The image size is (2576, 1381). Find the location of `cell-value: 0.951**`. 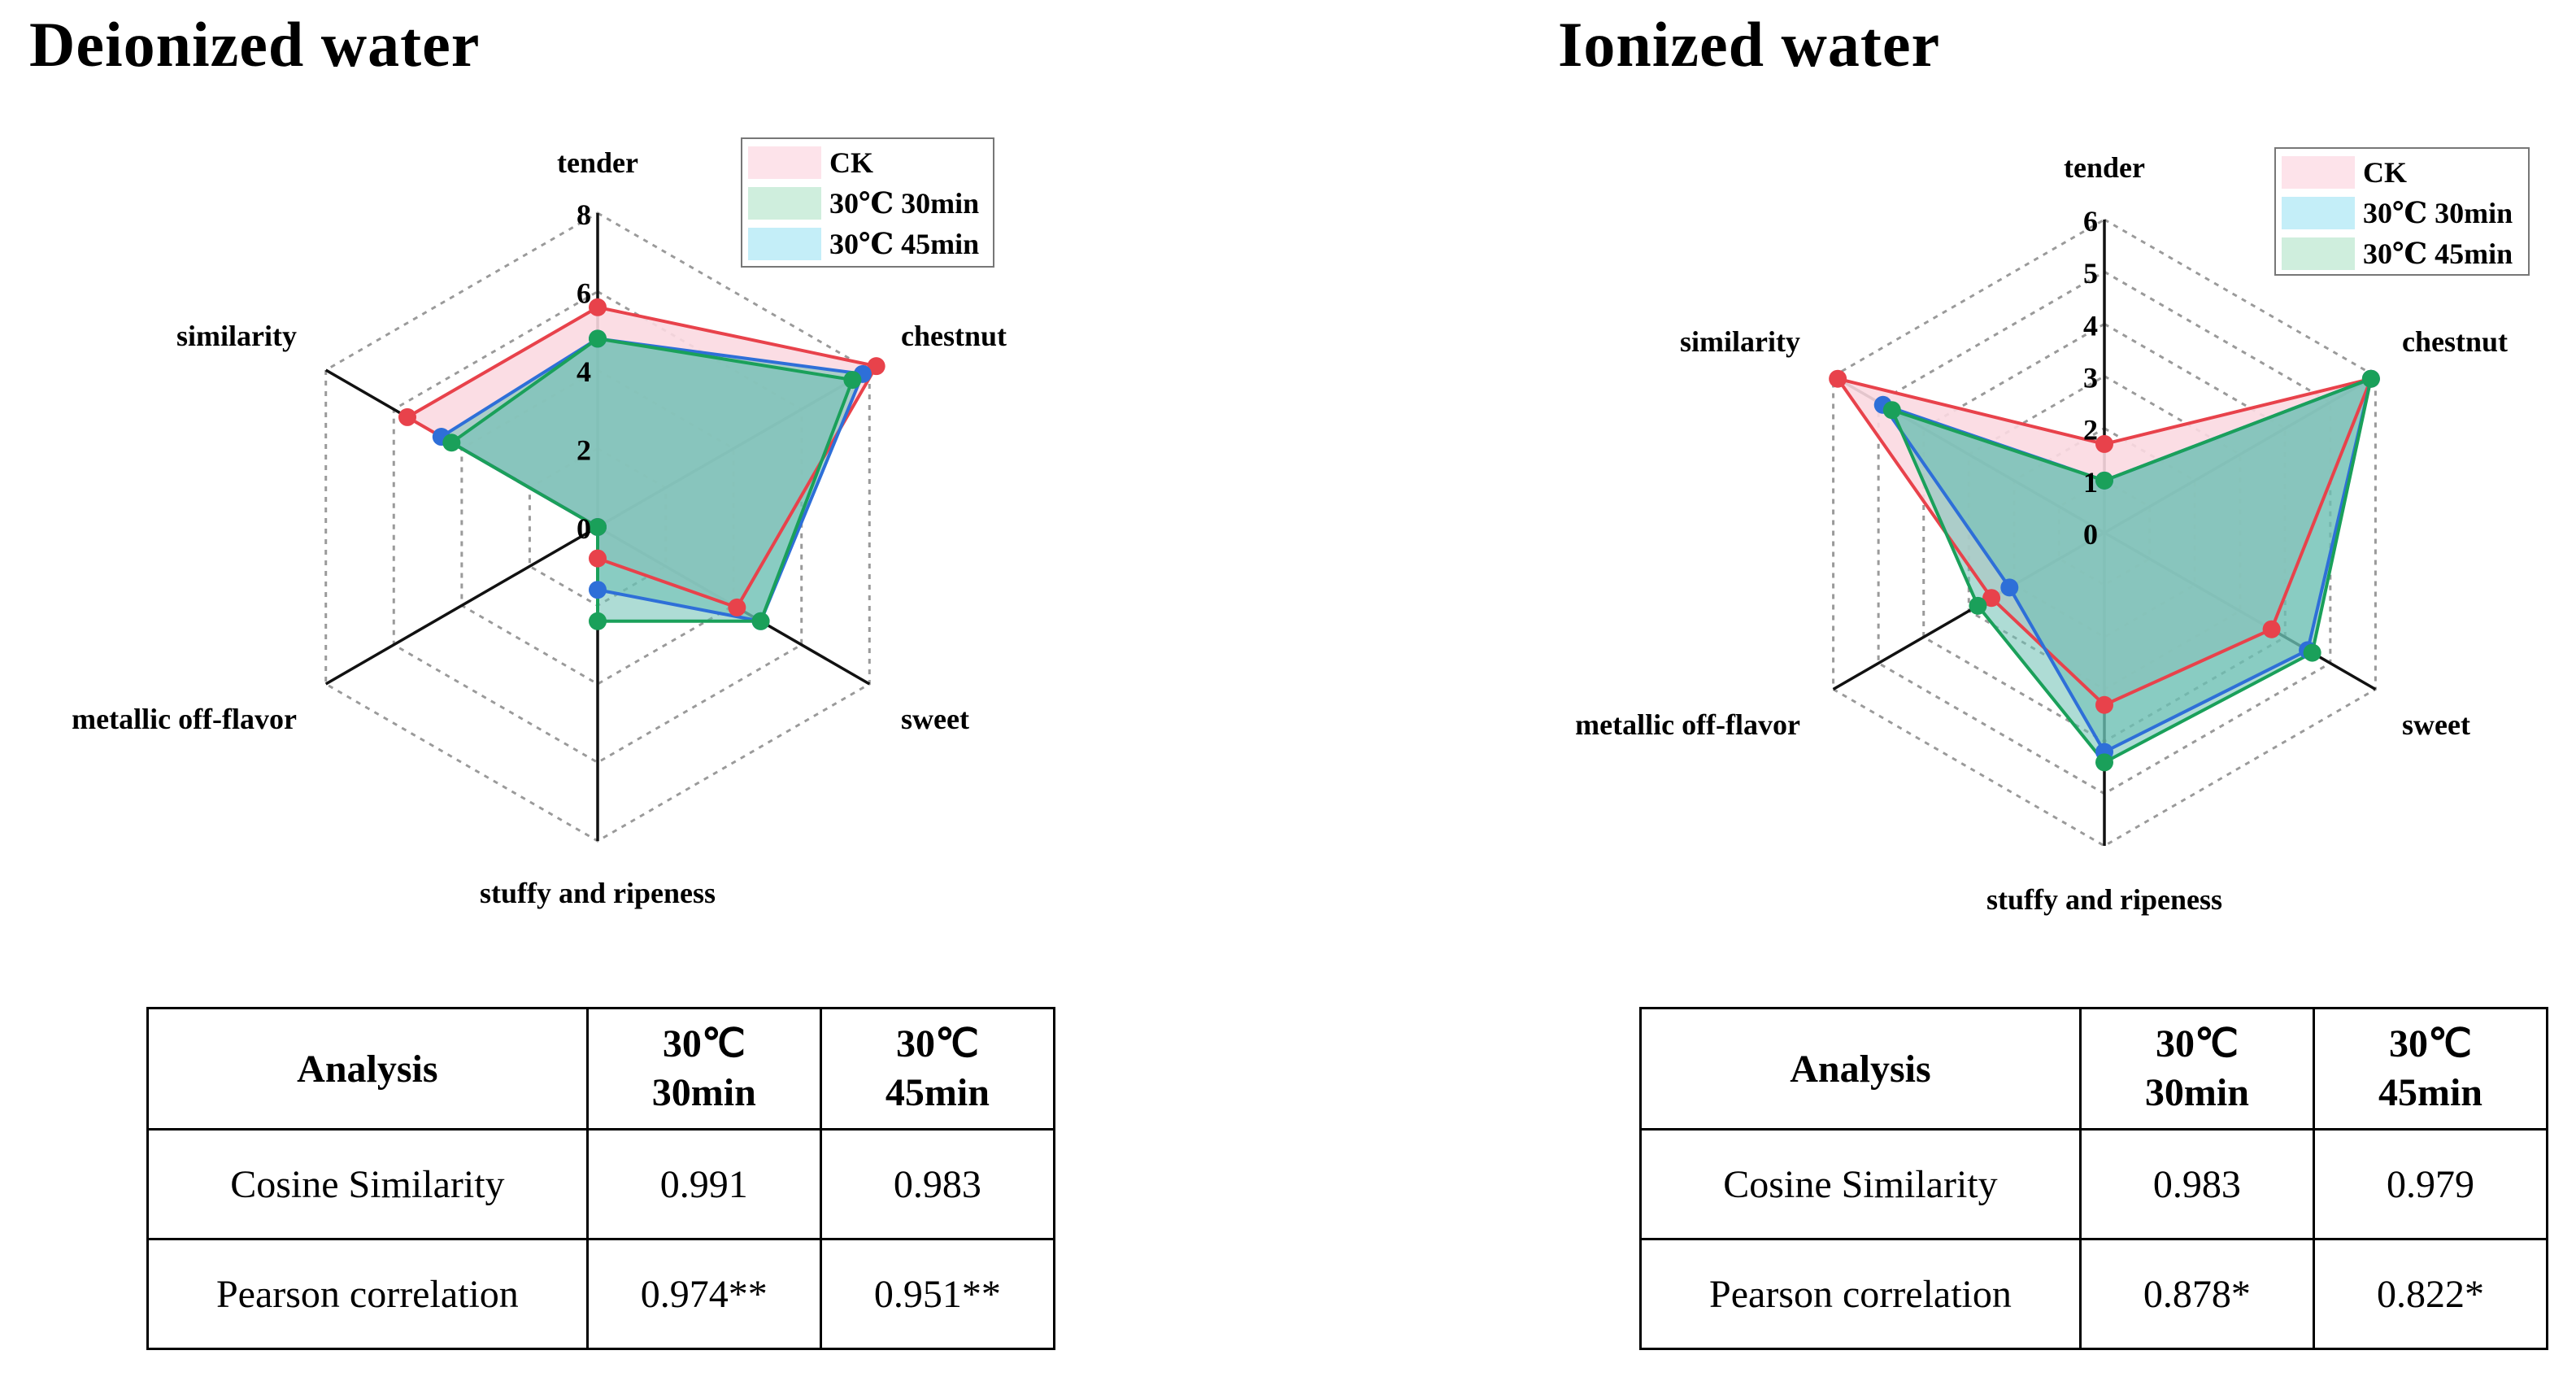

cell-value: 0.951** is located at coordinates (938, 1294).